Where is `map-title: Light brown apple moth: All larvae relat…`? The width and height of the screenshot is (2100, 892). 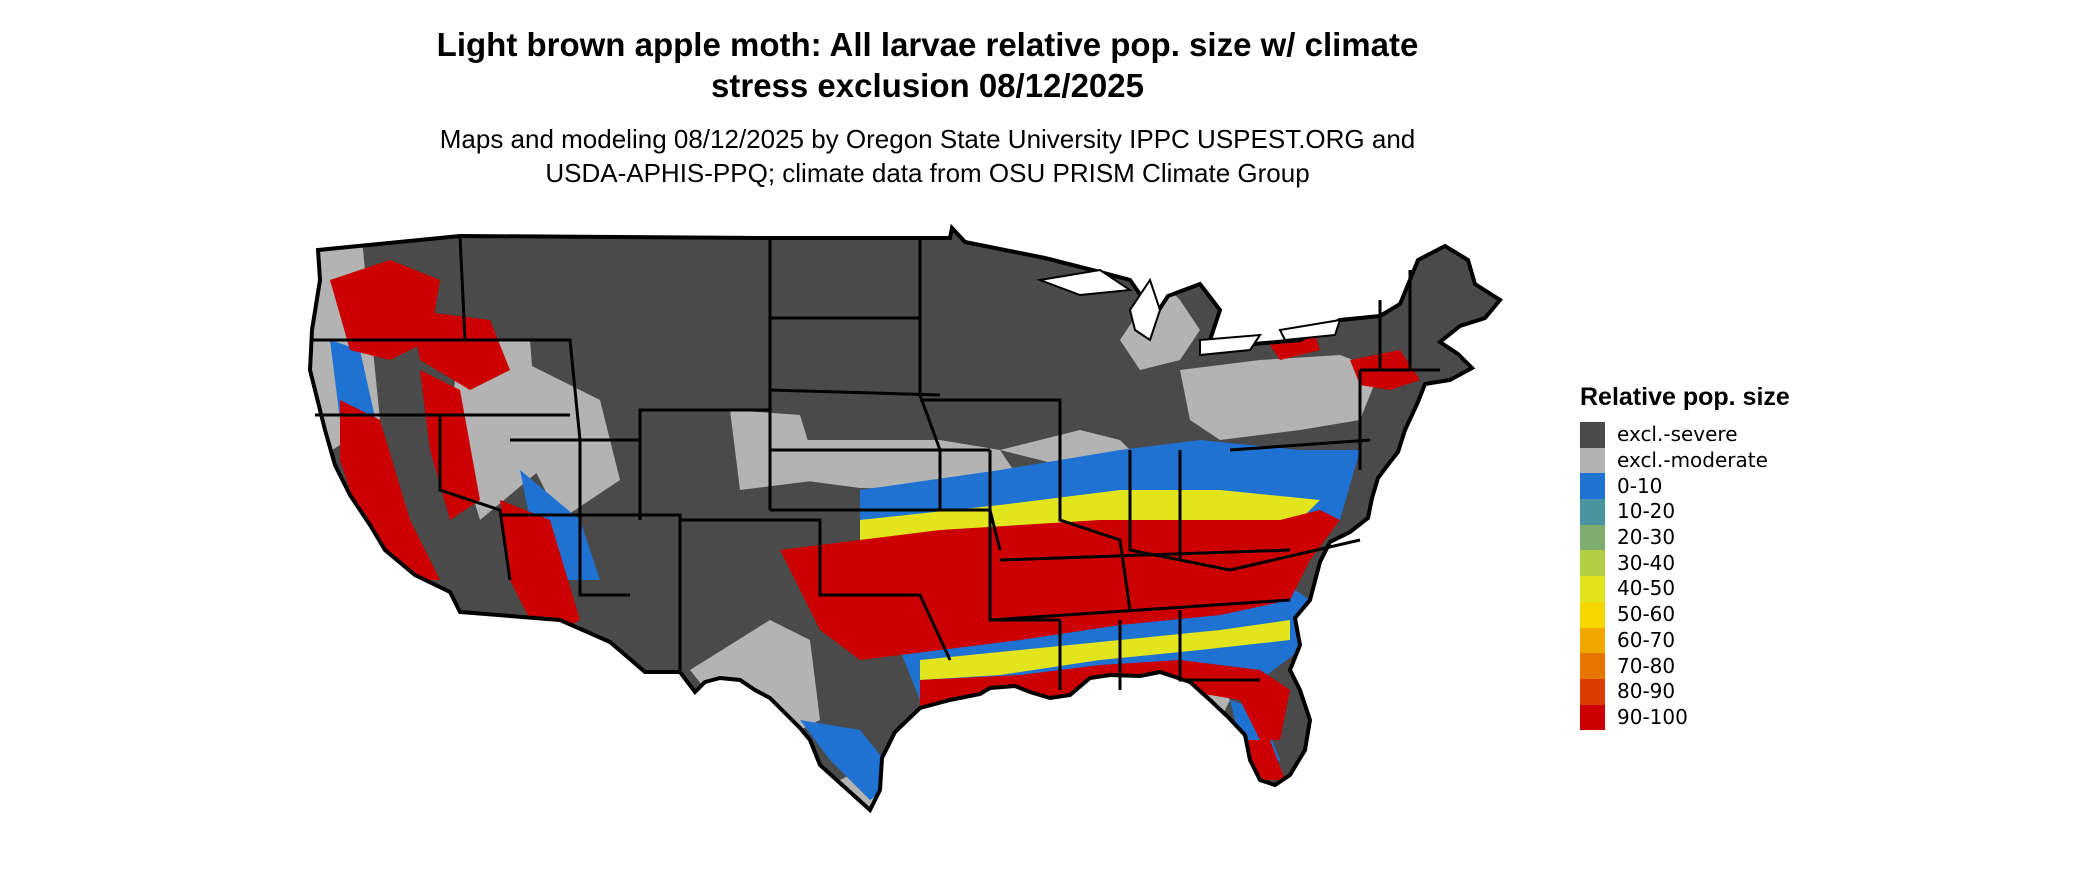 map-title: Light brown apple moth: All larvae relat… is located at coordinates (927, 65).